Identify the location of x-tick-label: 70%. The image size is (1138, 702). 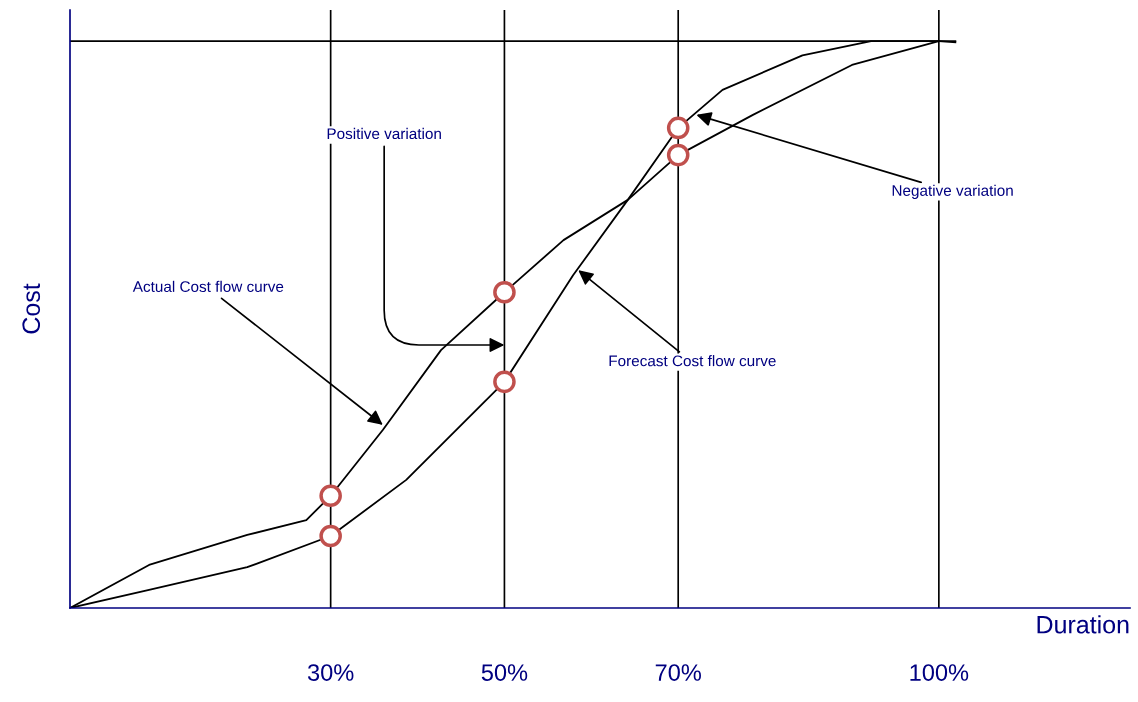
(678, 672).